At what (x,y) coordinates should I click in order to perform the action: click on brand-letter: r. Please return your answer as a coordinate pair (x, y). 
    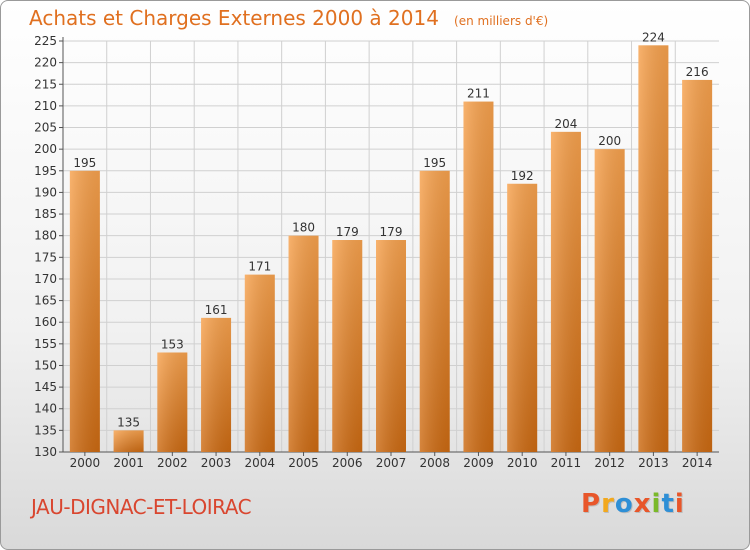
    Looking at the image, I should click on (608, 504).